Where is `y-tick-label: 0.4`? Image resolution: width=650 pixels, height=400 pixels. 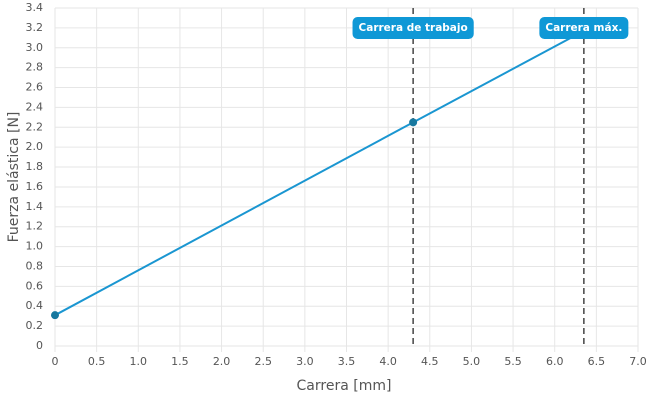 y-tick-label: 0.4 is located at coordinates (35, 305).